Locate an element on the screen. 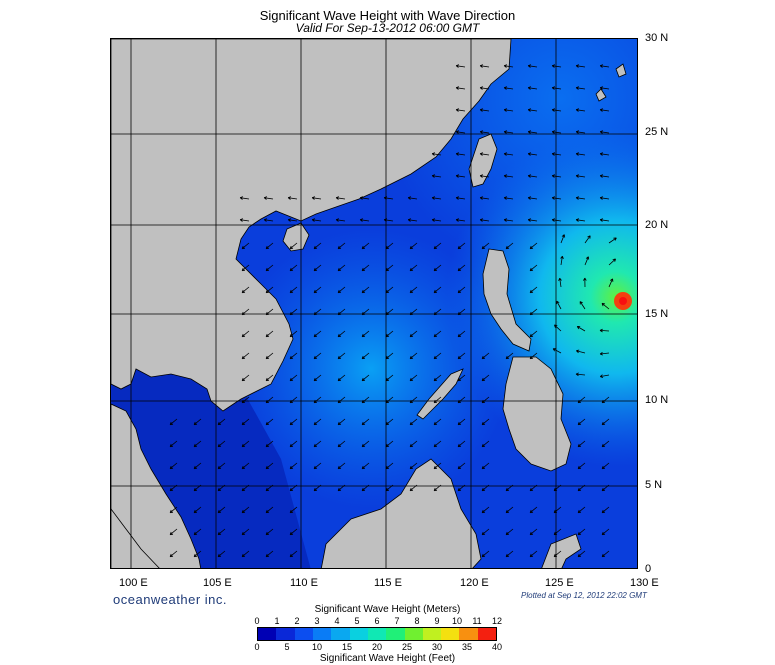 The height and width of the screenshot is (665, 775). land-ryukyu-islands is located at coordinates (611, 82).